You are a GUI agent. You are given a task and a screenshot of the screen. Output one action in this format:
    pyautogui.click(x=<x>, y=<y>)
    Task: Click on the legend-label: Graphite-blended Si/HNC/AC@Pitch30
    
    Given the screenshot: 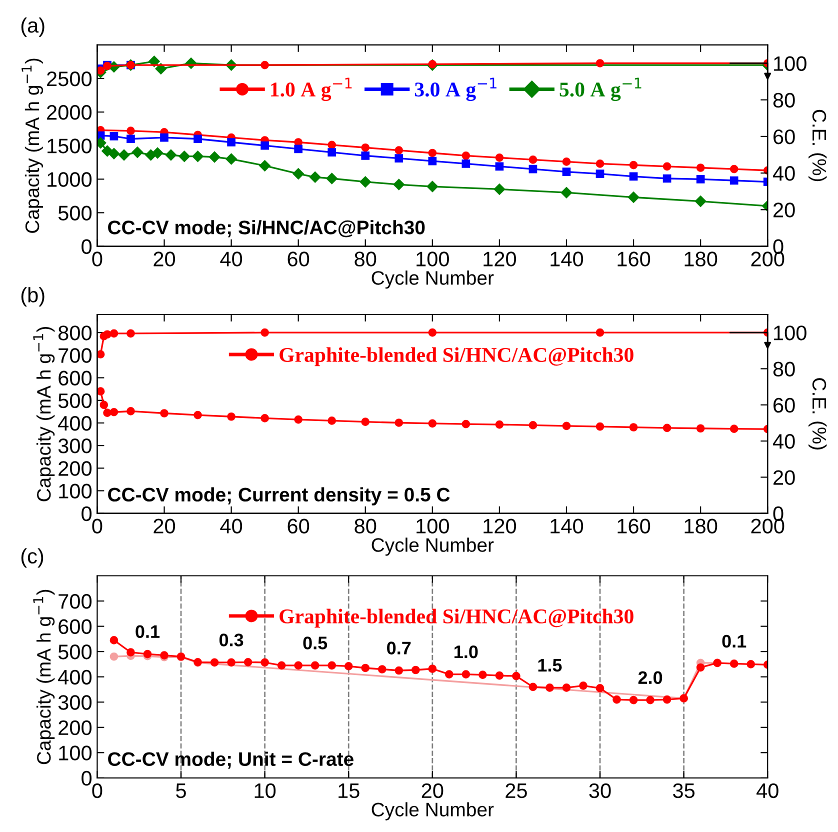 What is the action you would take?
    pyautogui.click(x=457, y=618)
    